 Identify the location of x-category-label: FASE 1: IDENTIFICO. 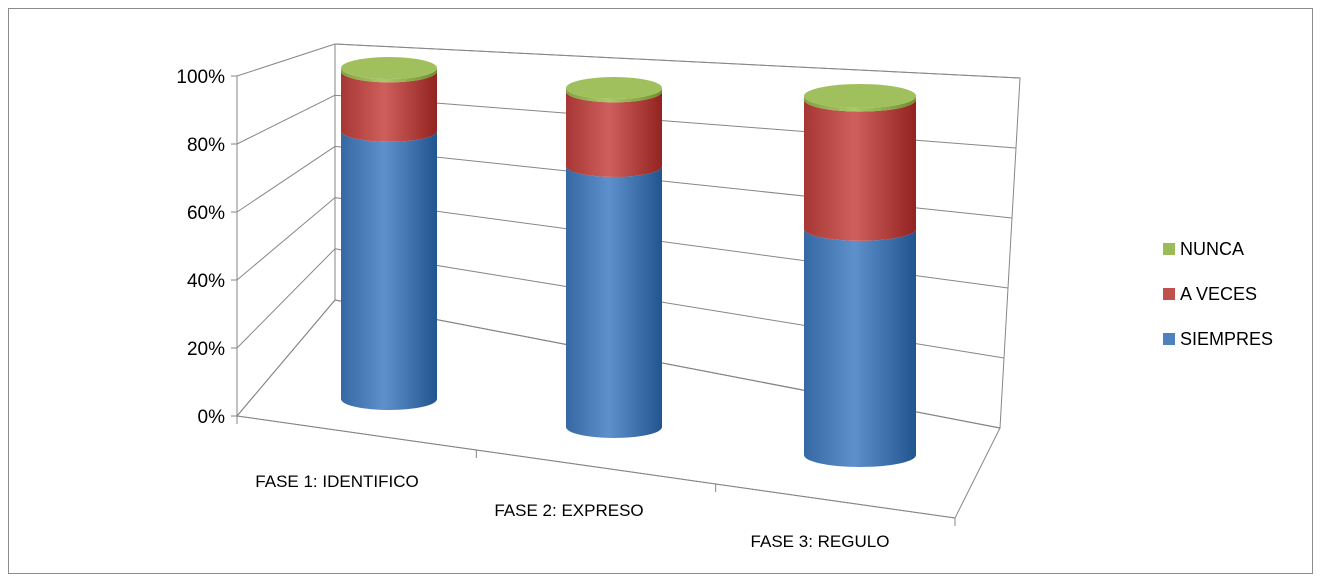
(336, 481).